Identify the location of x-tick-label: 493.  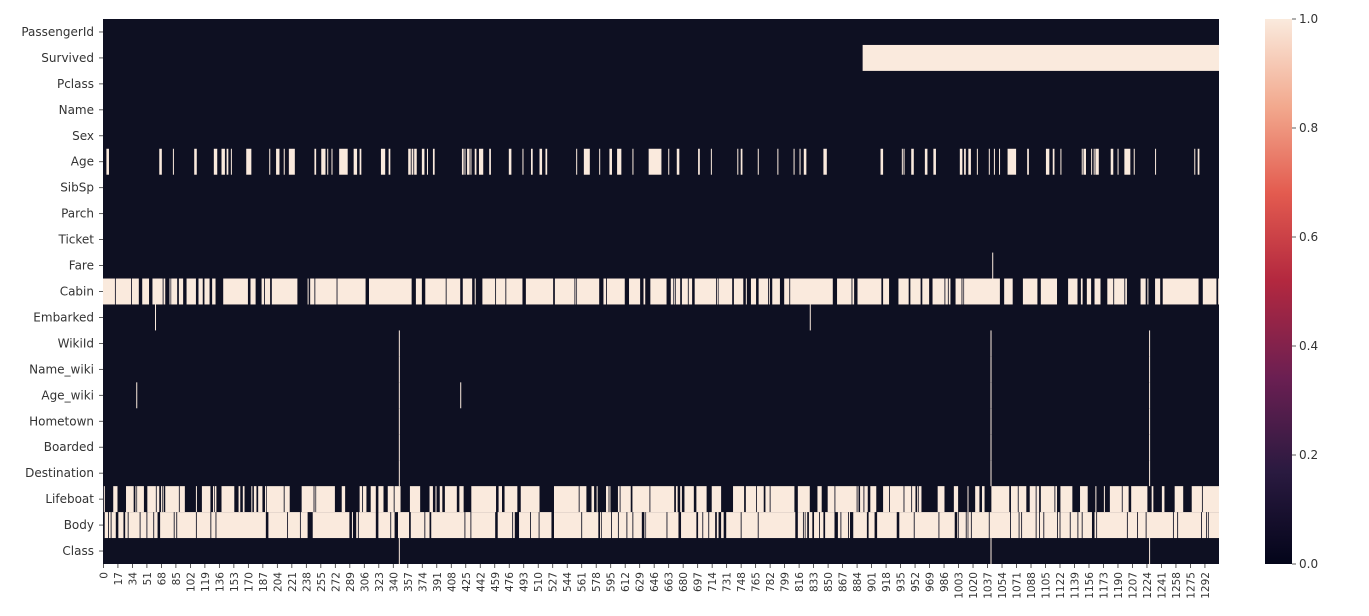
(525, 582).